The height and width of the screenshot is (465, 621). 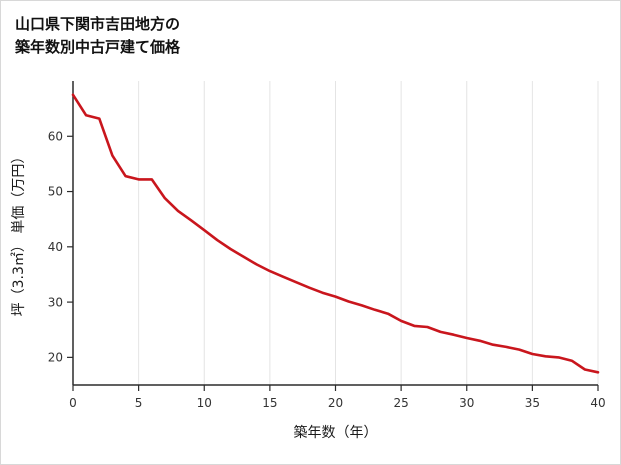 What do you see at coordinates (73, 403) in the screenshot?
I see `x-tick-label: 0` at bounding box center [73, 403].